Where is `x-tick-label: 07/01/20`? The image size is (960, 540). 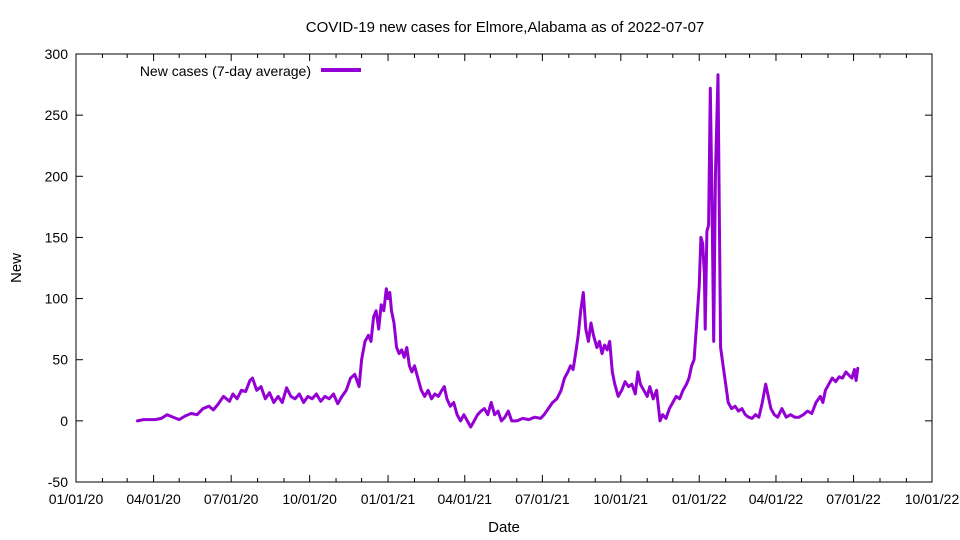
x-tick-label: 07/01/20 is located at coordinates (231, 499).